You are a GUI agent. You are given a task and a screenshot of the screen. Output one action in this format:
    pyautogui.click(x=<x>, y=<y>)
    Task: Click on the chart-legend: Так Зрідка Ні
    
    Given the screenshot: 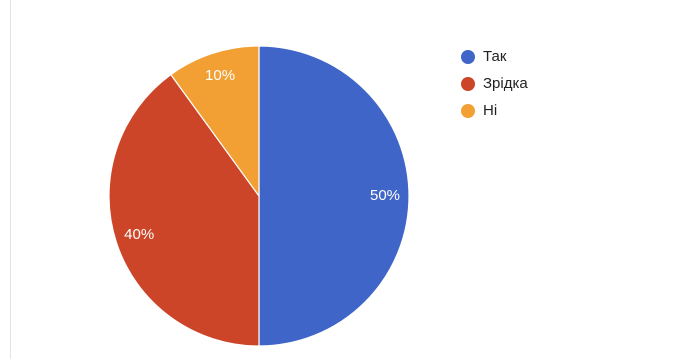 What is the action you would take?
    pyautogui.click(x=494, y=83)
    